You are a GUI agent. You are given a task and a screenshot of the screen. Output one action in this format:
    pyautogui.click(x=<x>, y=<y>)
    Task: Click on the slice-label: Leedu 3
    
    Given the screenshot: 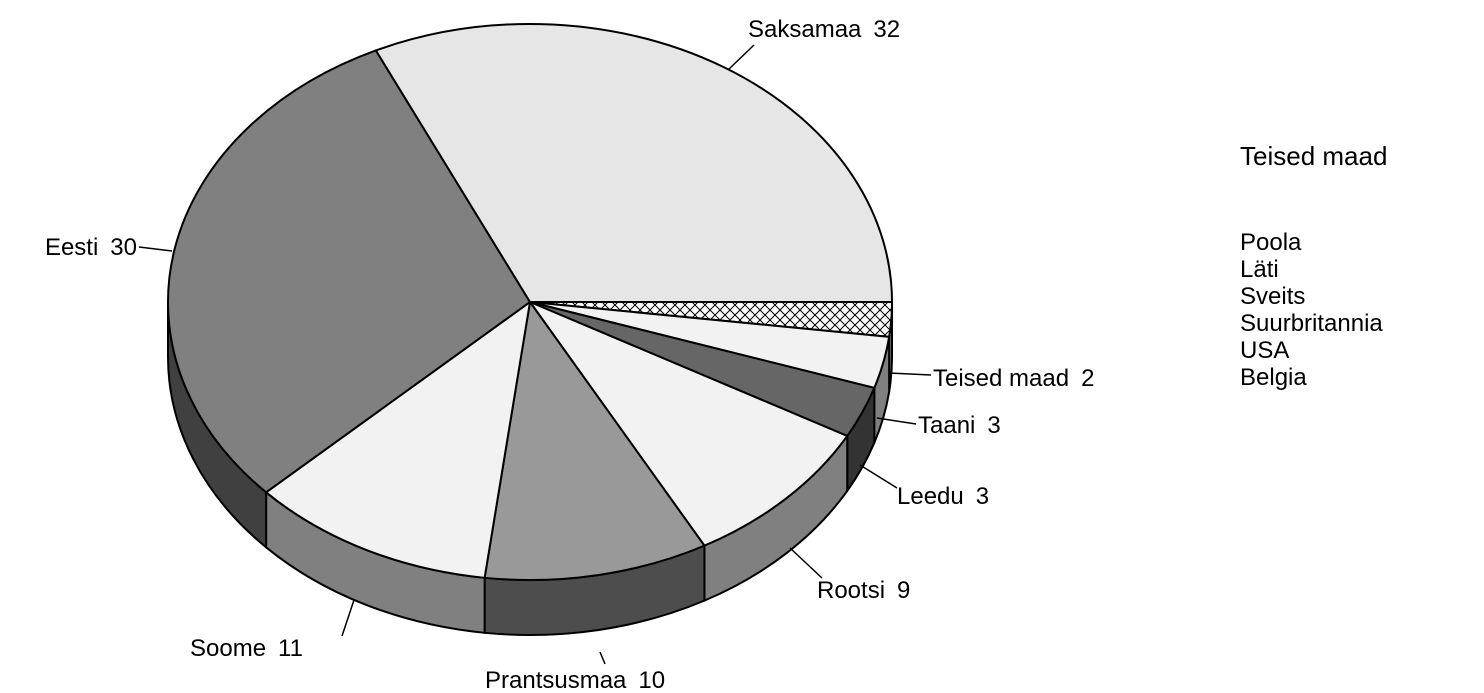 What is the action you would take?
    pyautogui.click(x=943, y=496)
    